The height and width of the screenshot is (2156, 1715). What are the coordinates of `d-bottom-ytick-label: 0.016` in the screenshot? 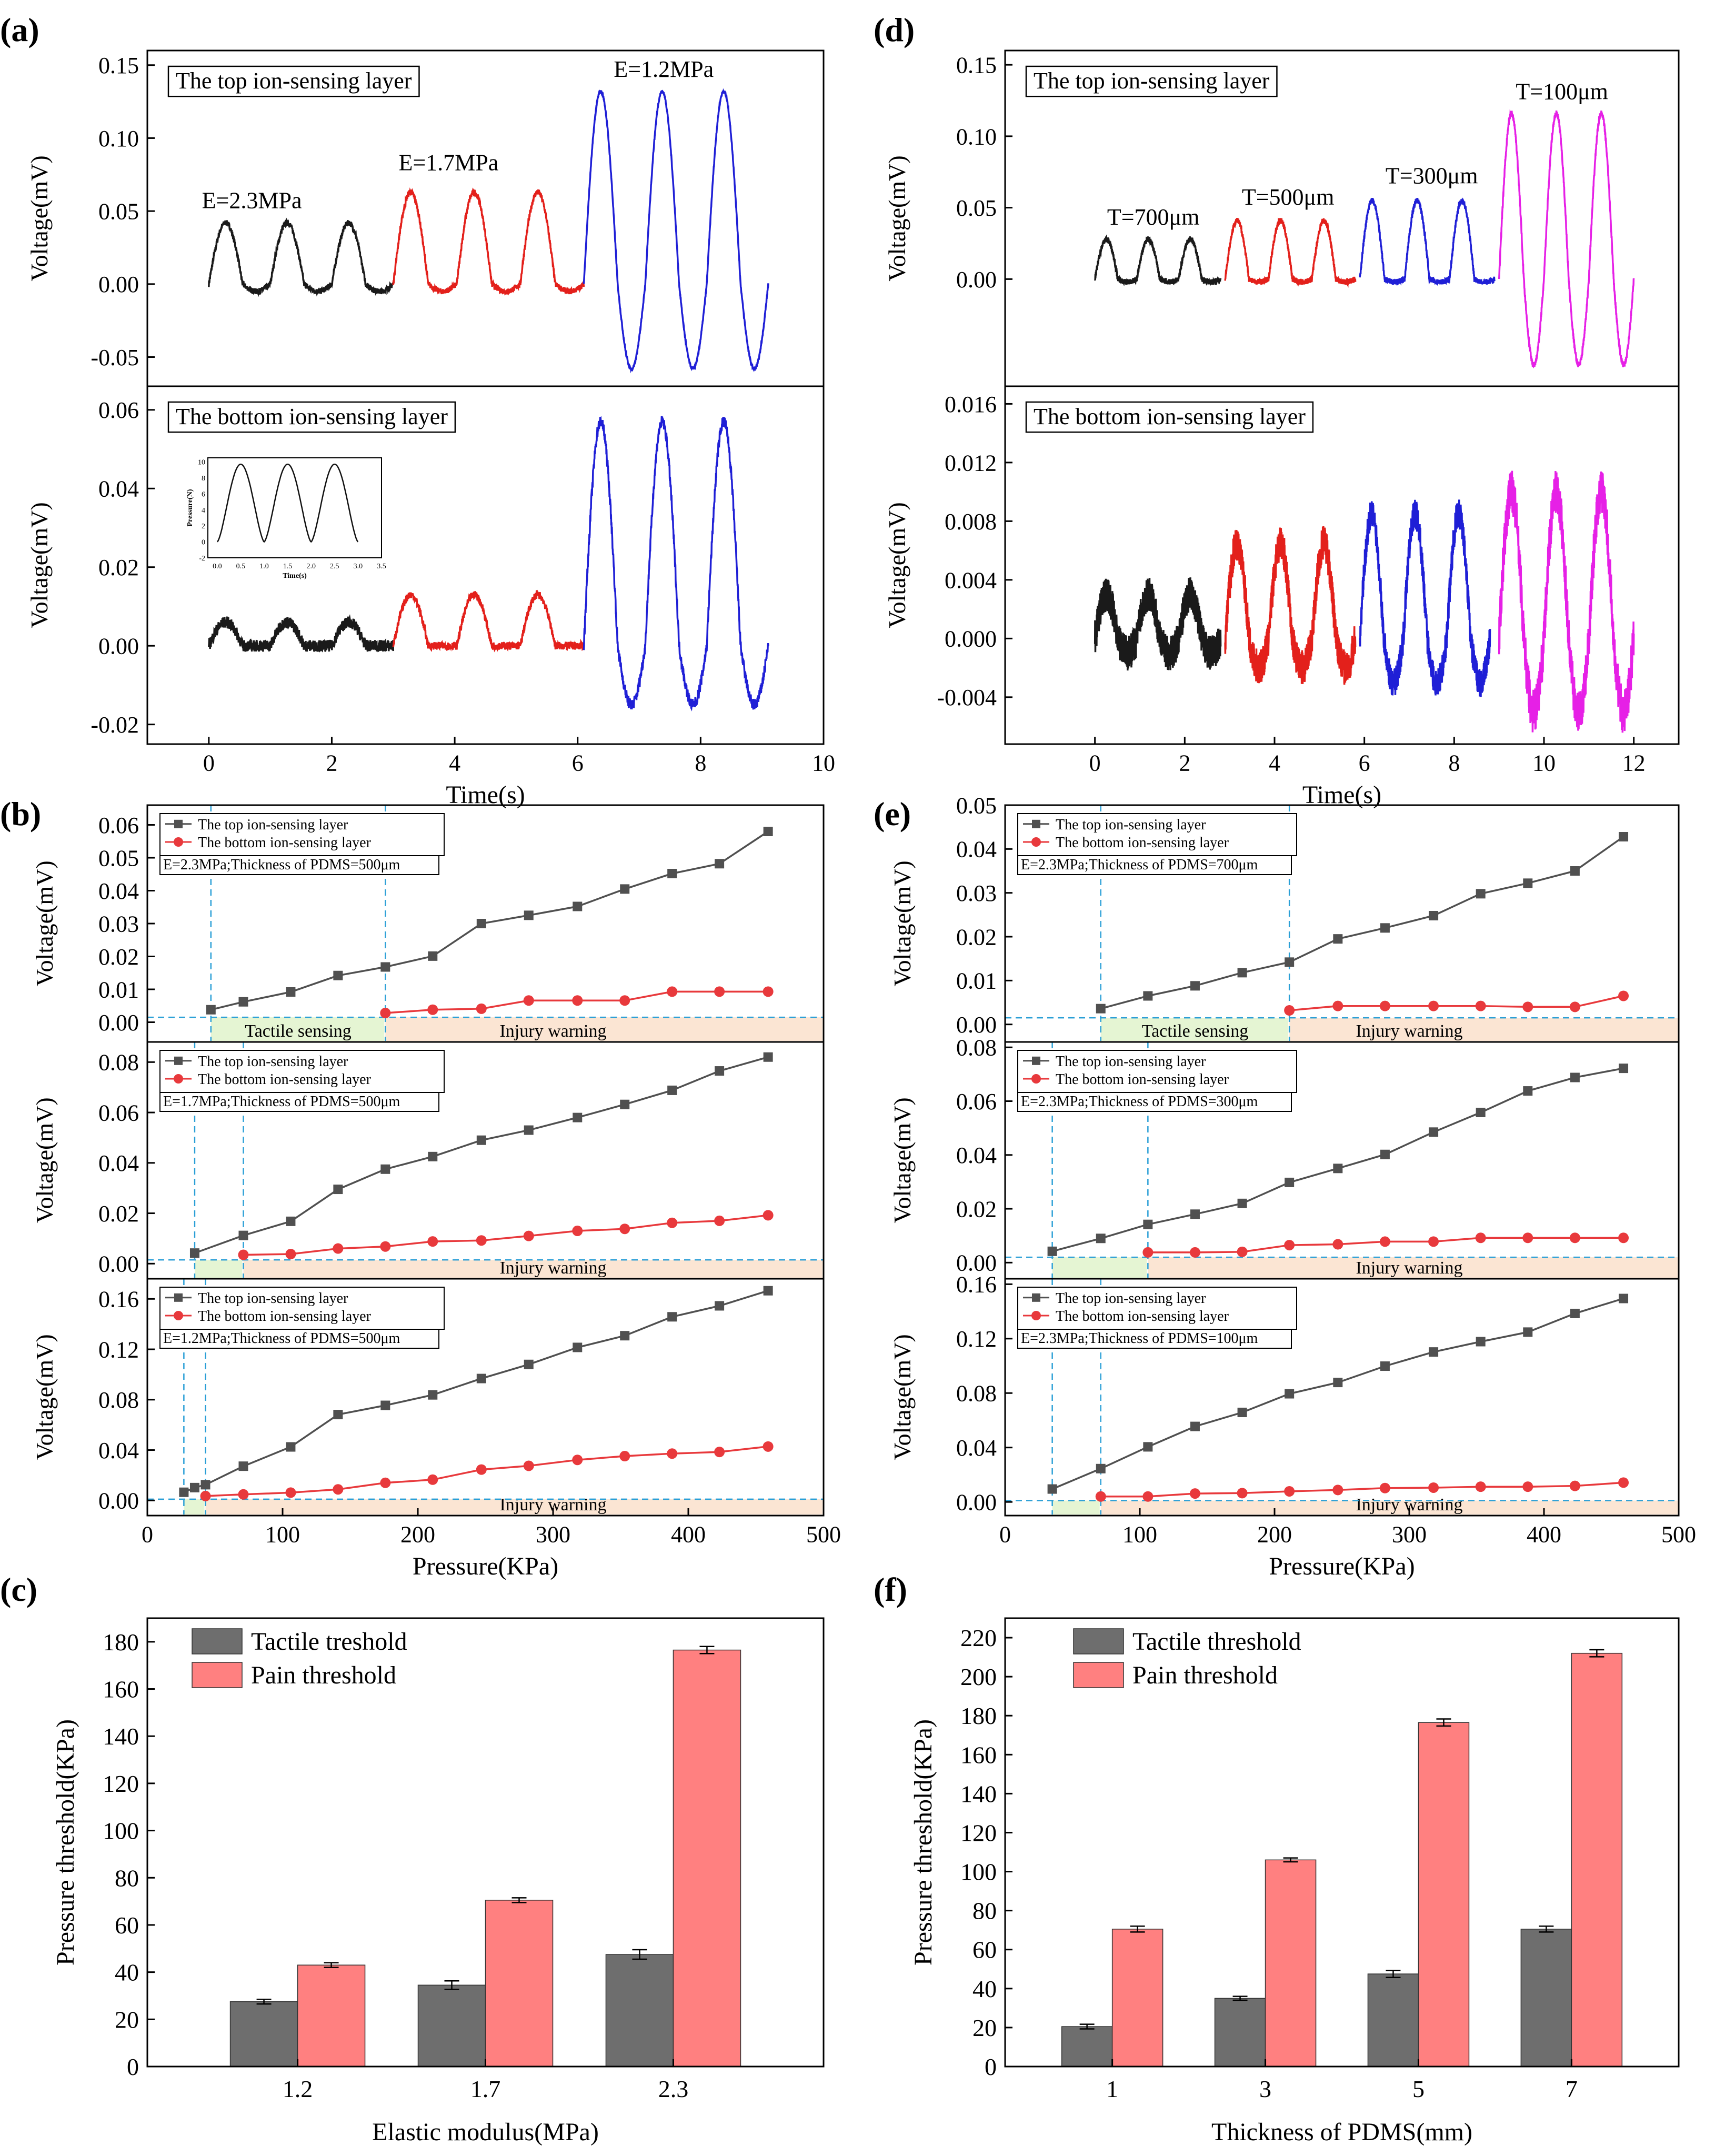 It's located at (971, 405).